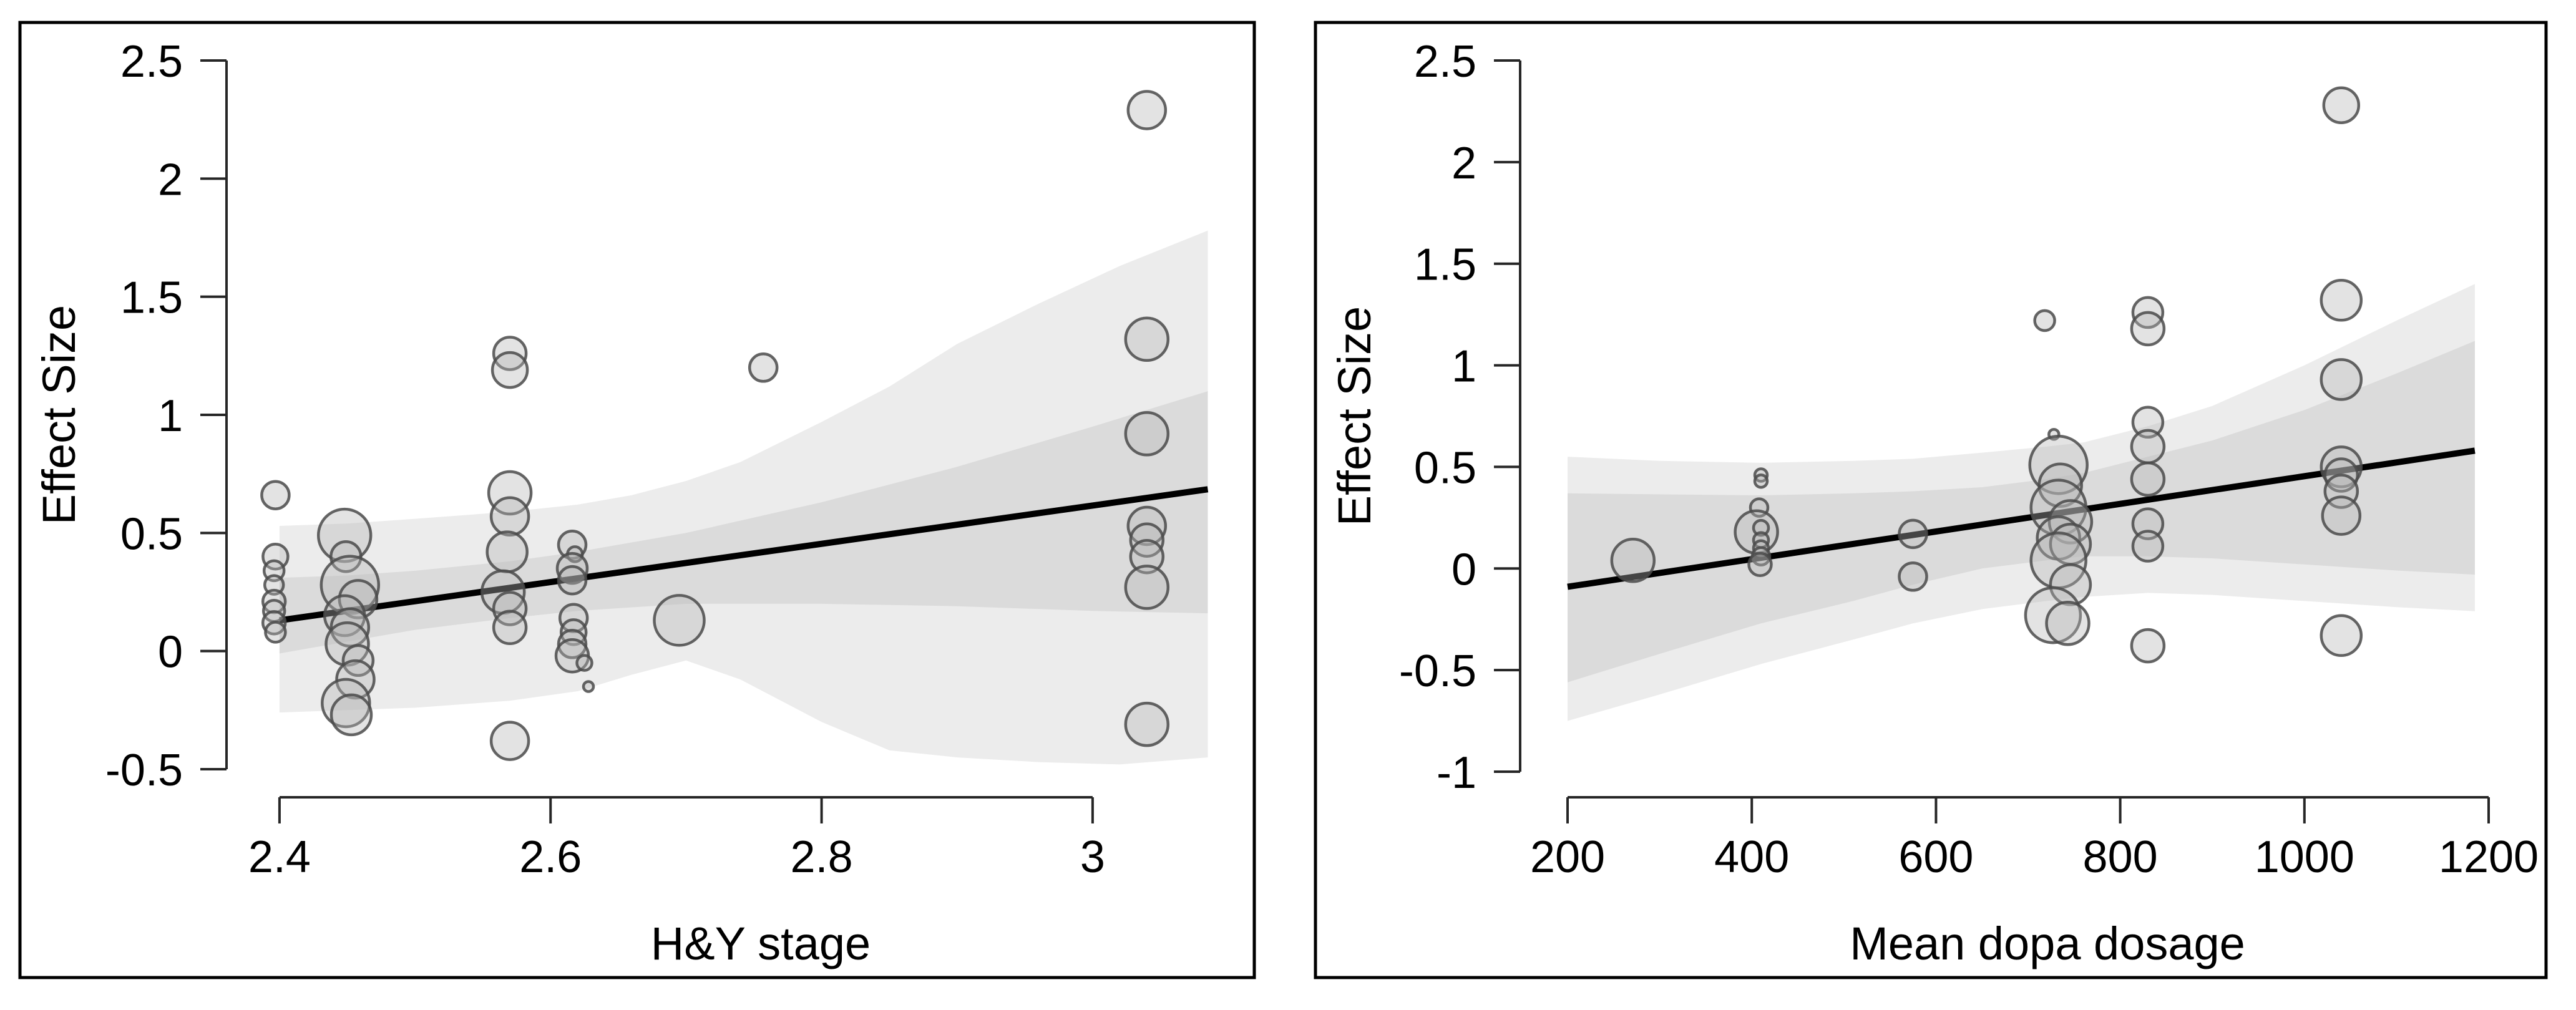 The image size is (2576, 1010). I want to click on x-axis-title: H&Y stage, so click(761, 943).